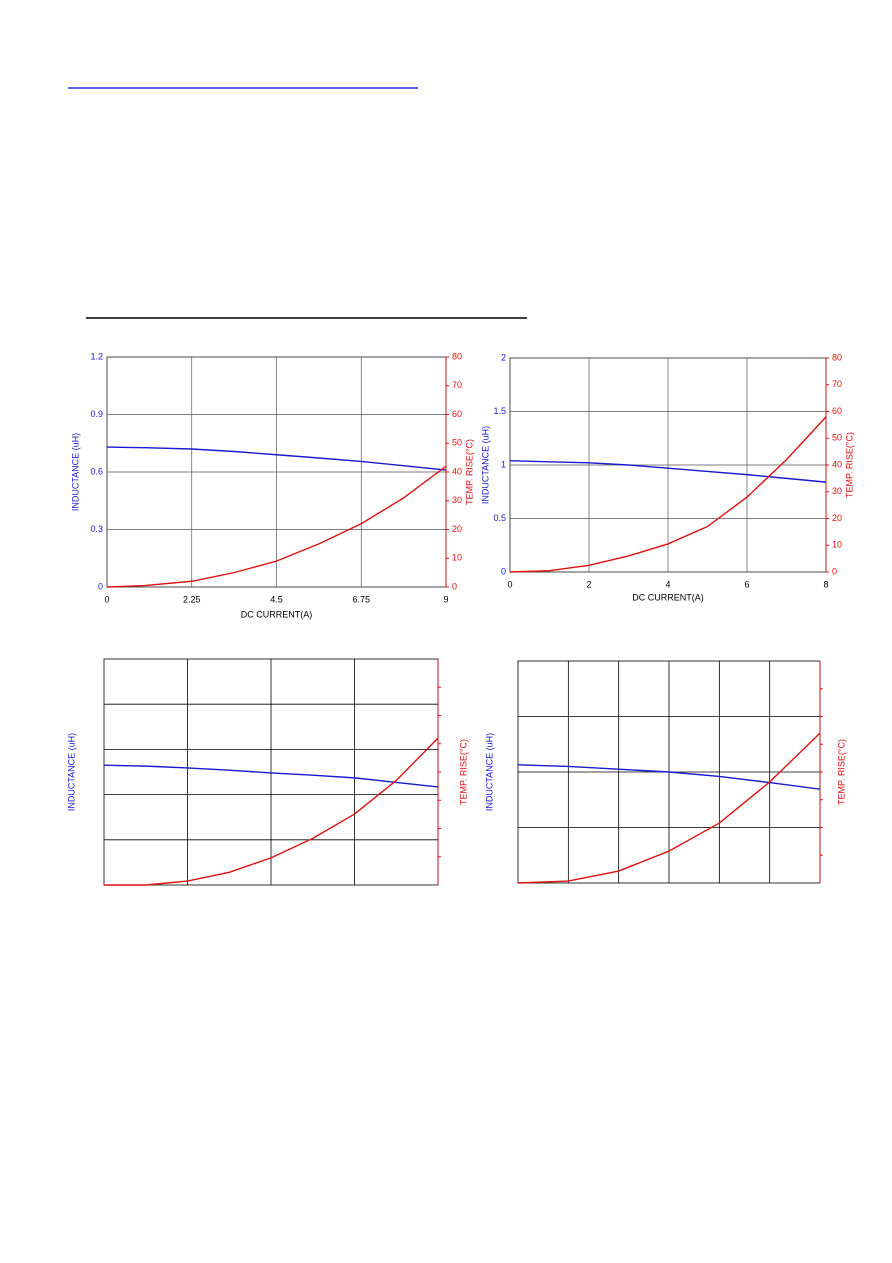 This screenshot has width=892, height=1263. Describe the element at coordinates (445, 599) in the screenshot. I see `x-tick-label: 9` at that location.